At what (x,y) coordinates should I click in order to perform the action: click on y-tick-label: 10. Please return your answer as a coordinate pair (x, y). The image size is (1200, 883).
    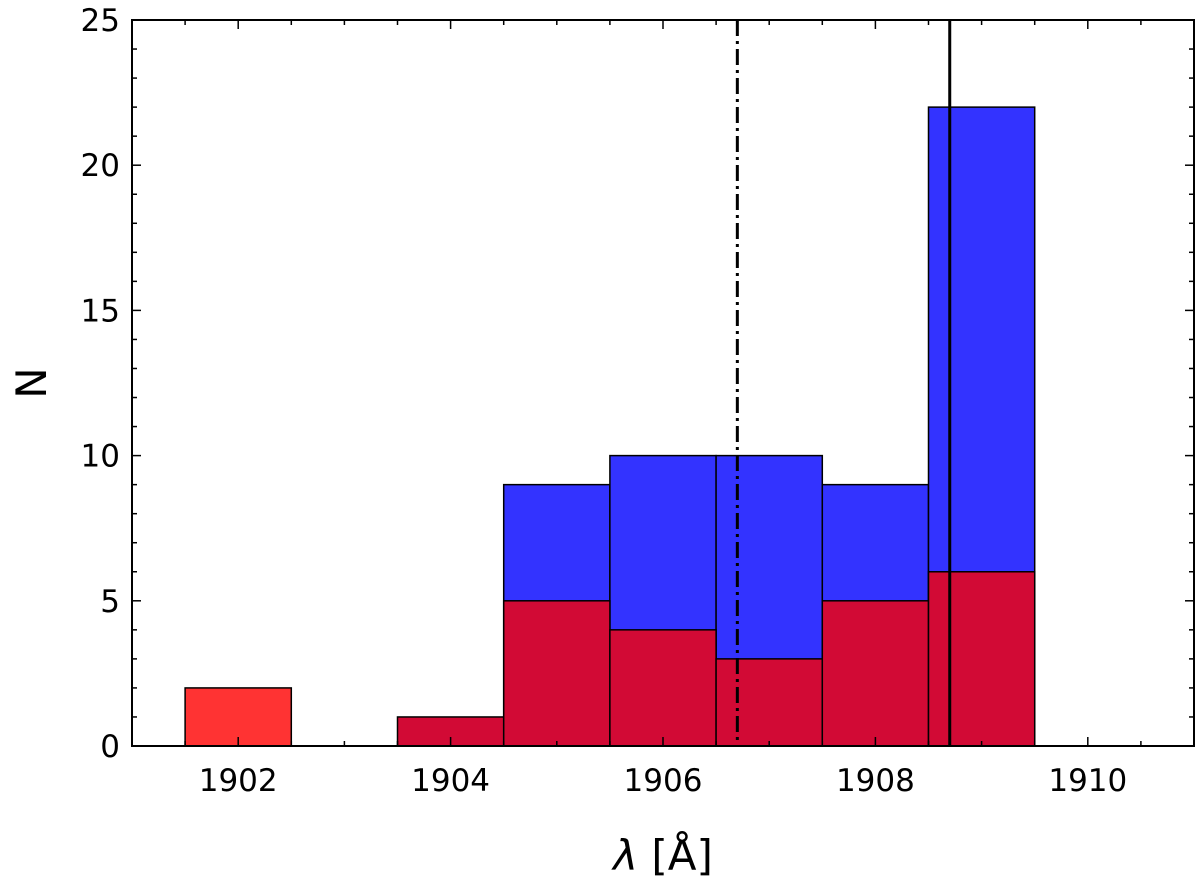
    Looking at the image, I should click on (100, 457).